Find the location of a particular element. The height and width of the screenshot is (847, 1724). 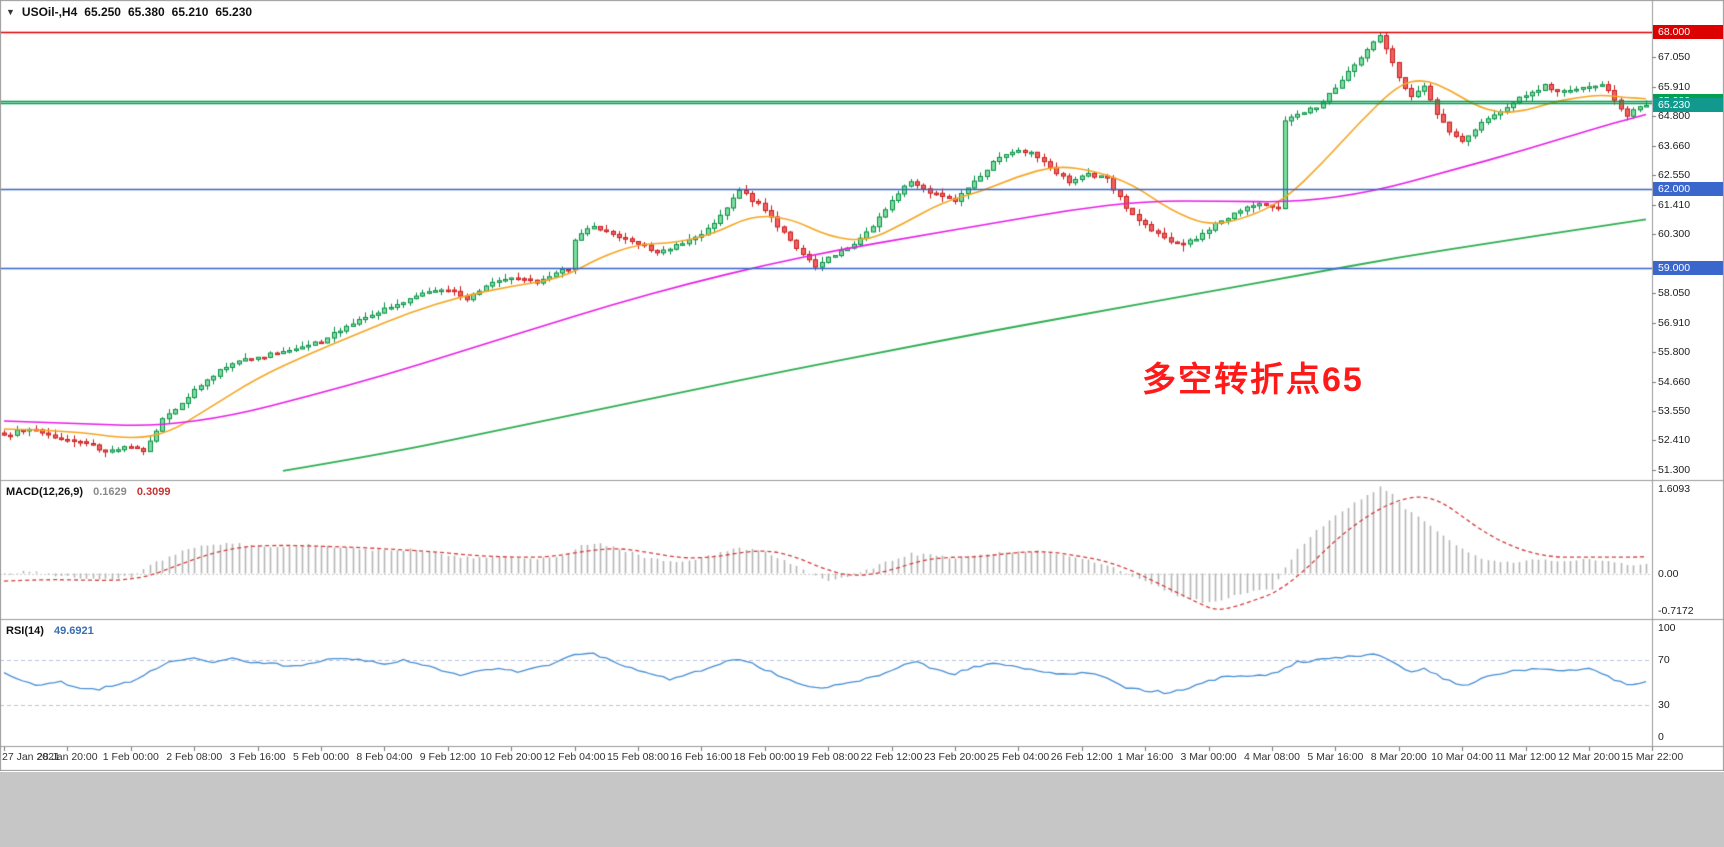

price-tick-label: 67.050 is located at coordinates (1674, 56).